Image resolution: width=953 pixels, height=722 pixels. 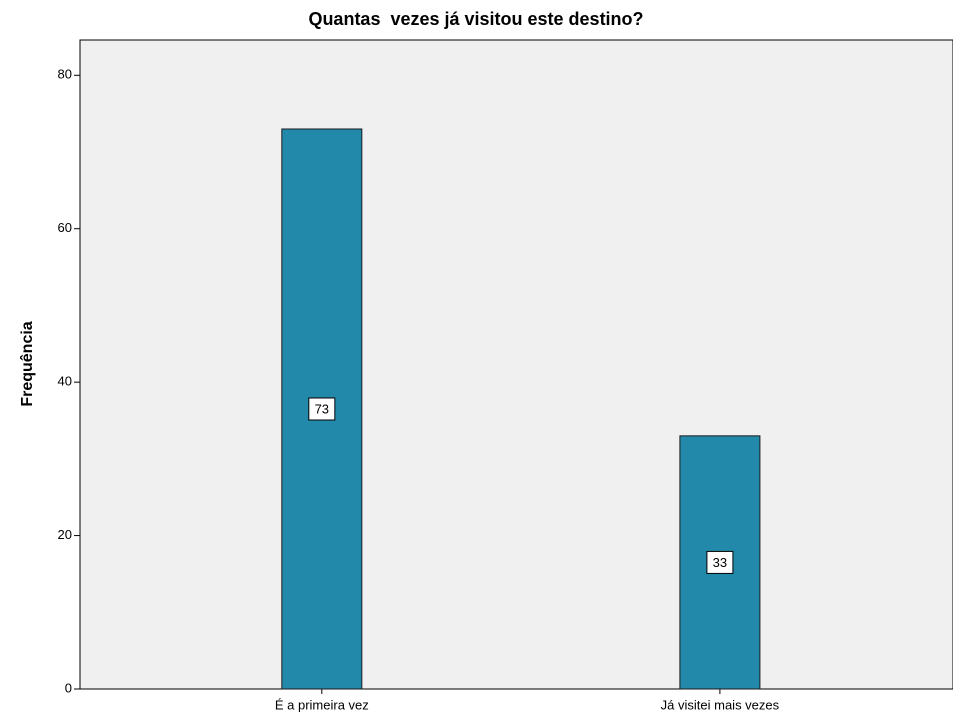 I want to click on y-axis-label: Frequência, so click(x=27, y=363).